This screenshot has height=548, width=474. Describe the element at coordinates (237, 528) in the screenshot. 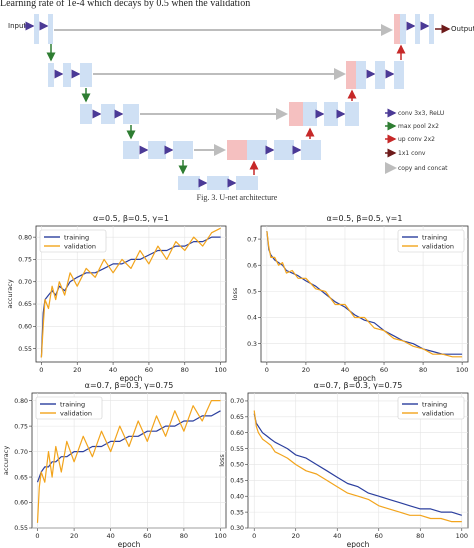

I see `y-tick-label: 0.30` at that location.